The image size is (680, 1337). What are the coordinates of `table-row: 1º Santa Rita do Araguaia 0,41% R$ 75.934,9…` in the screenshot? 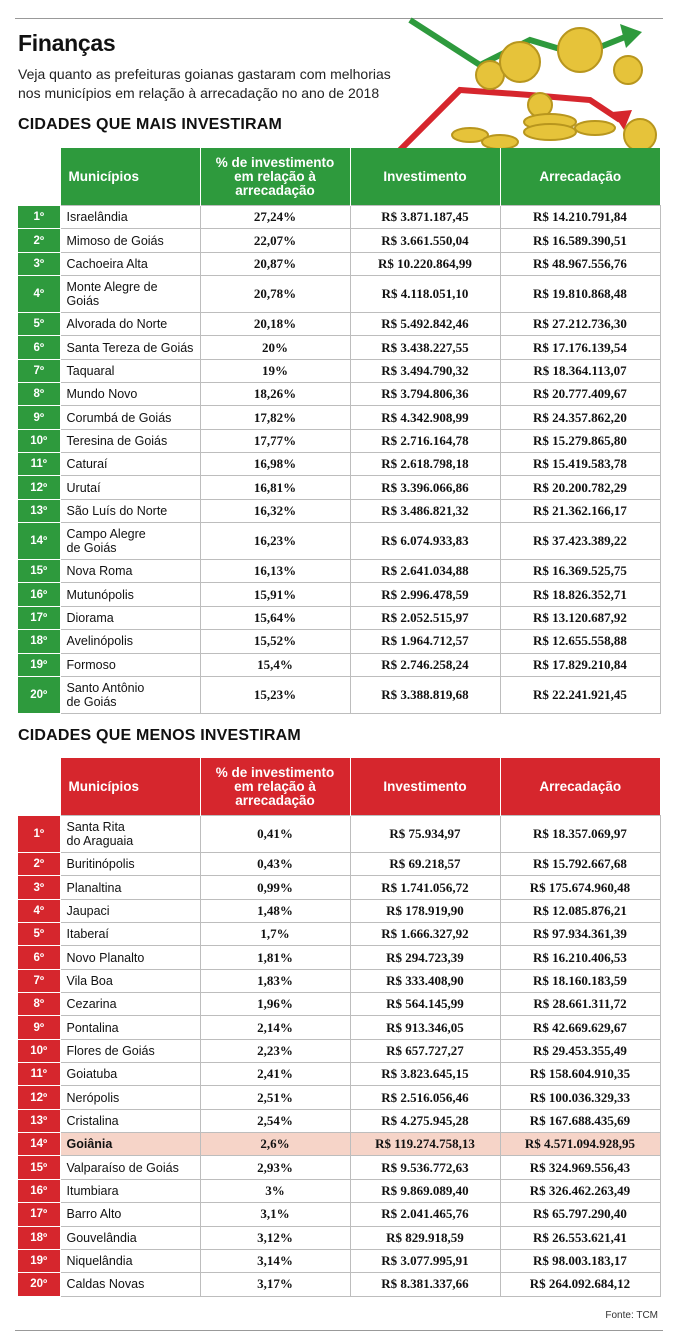 It's located at (339, 834).